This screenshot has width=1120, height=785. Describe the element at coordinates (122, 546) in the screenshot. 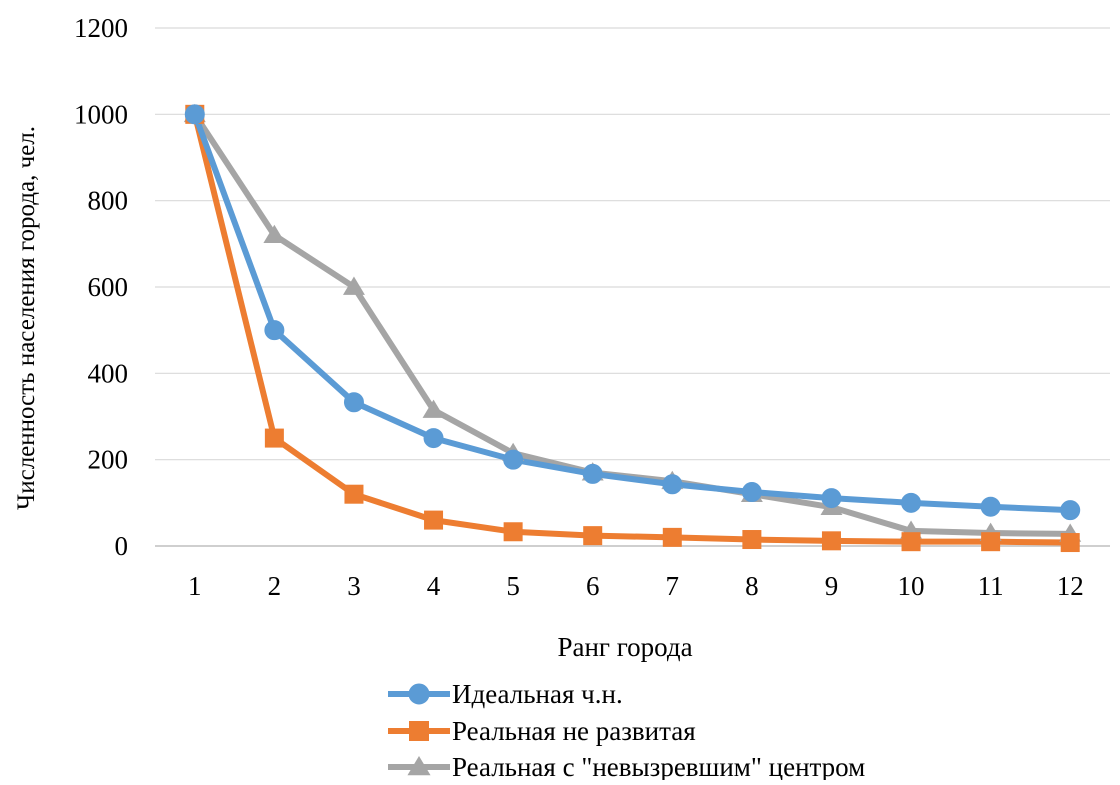

I see `y-tick-label: 0` at that location.